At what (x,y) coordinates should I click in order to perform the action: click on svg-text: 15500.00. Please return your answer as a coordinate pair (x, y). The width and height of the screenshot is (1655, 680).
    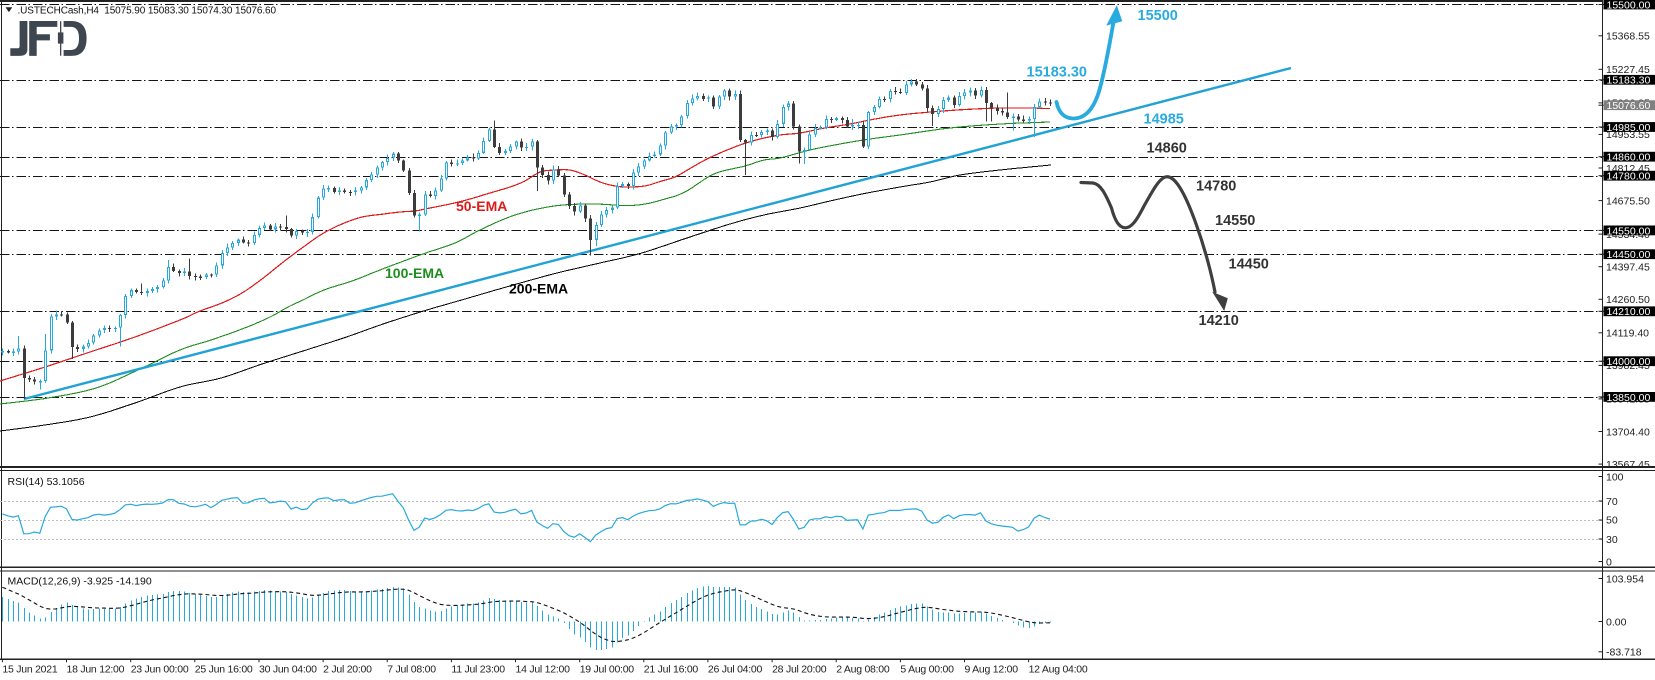
    Looking at the image, I should click on (1629, 5).